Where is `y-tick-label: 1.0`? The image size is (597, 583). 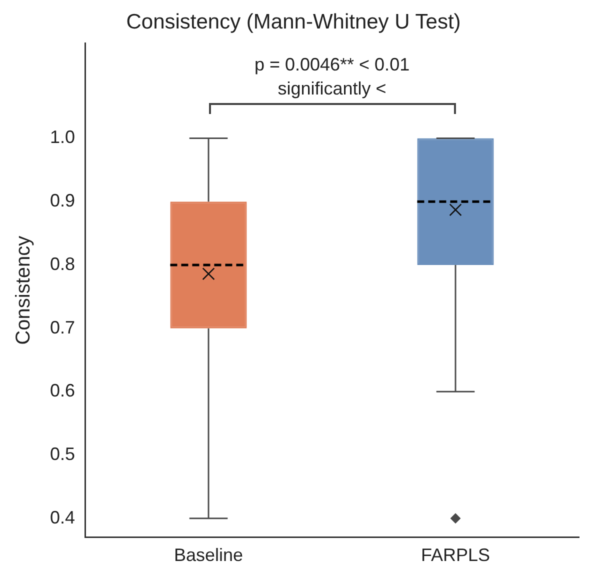 y-tick-label: 1.0 is located at coordinates (63, 137).